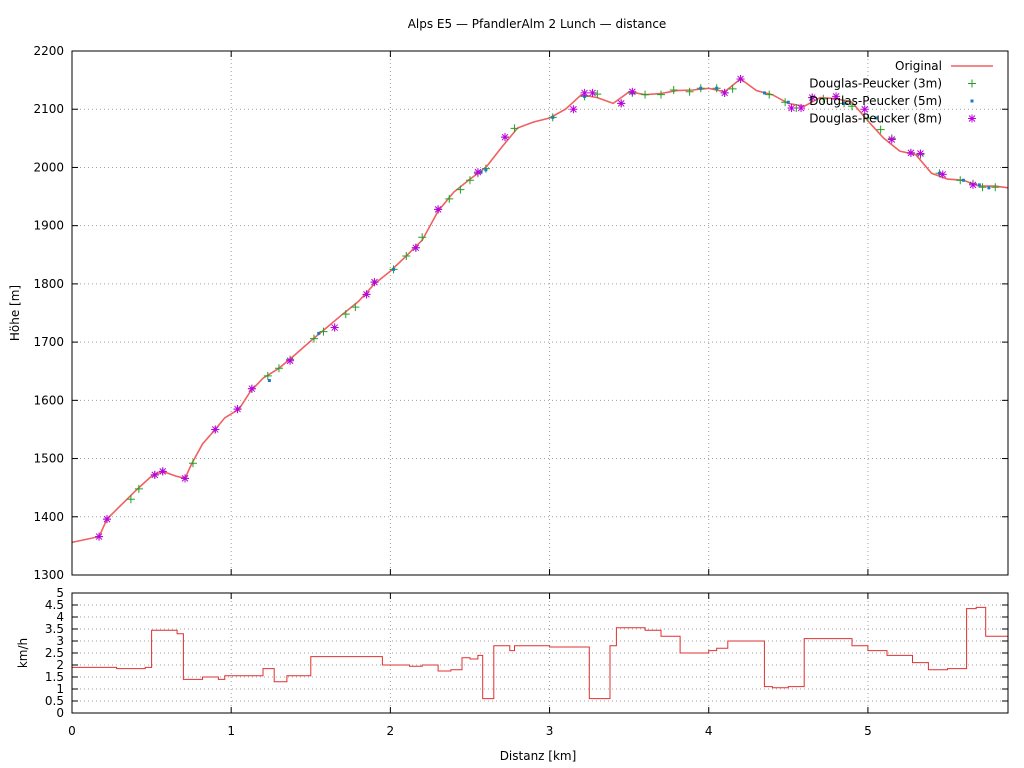 The height and width of the screenshot is (768, 1024). Describe the element at coordinates (23, 653) in the screenshot. I see `speed-y-axis-label: km/h` at that location.